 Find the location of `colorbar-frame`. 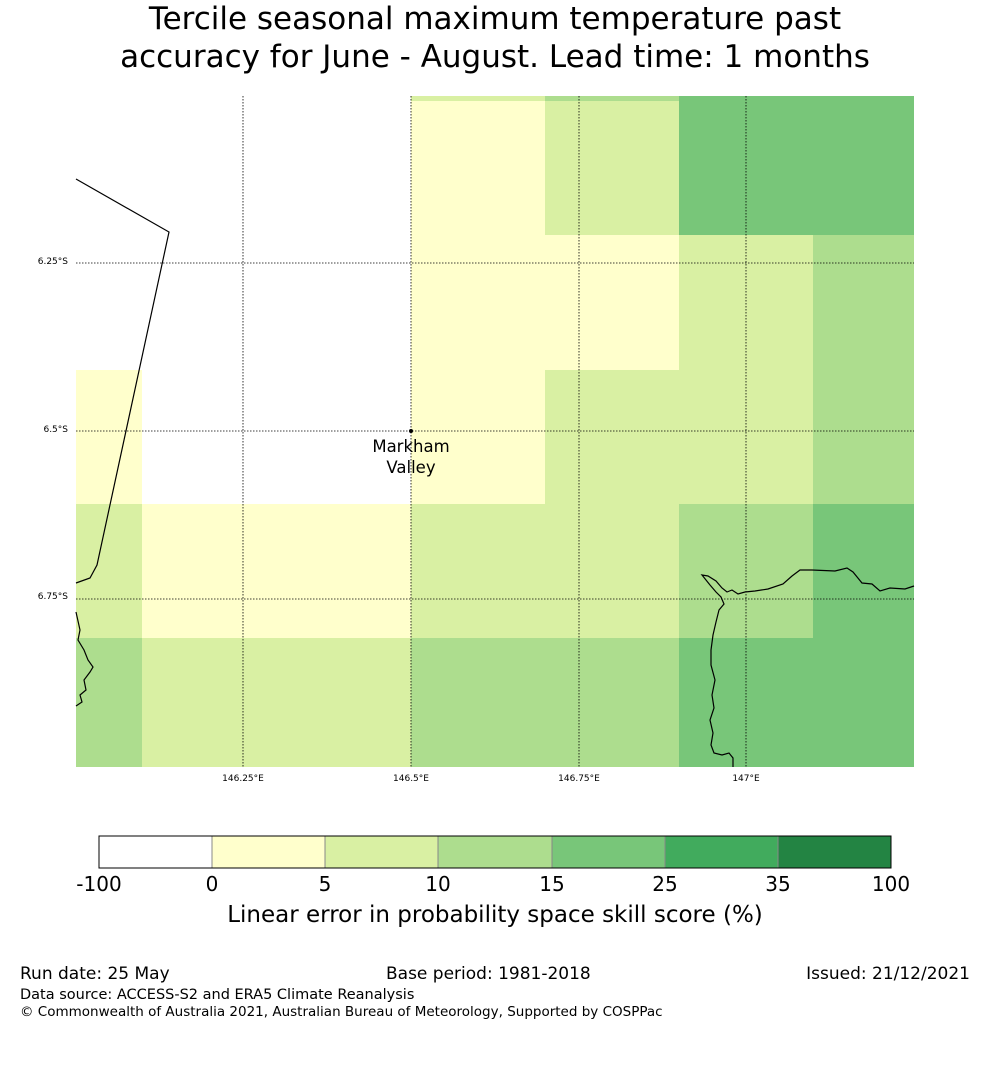

colorbar-frame is located at coordinates (495, 852).